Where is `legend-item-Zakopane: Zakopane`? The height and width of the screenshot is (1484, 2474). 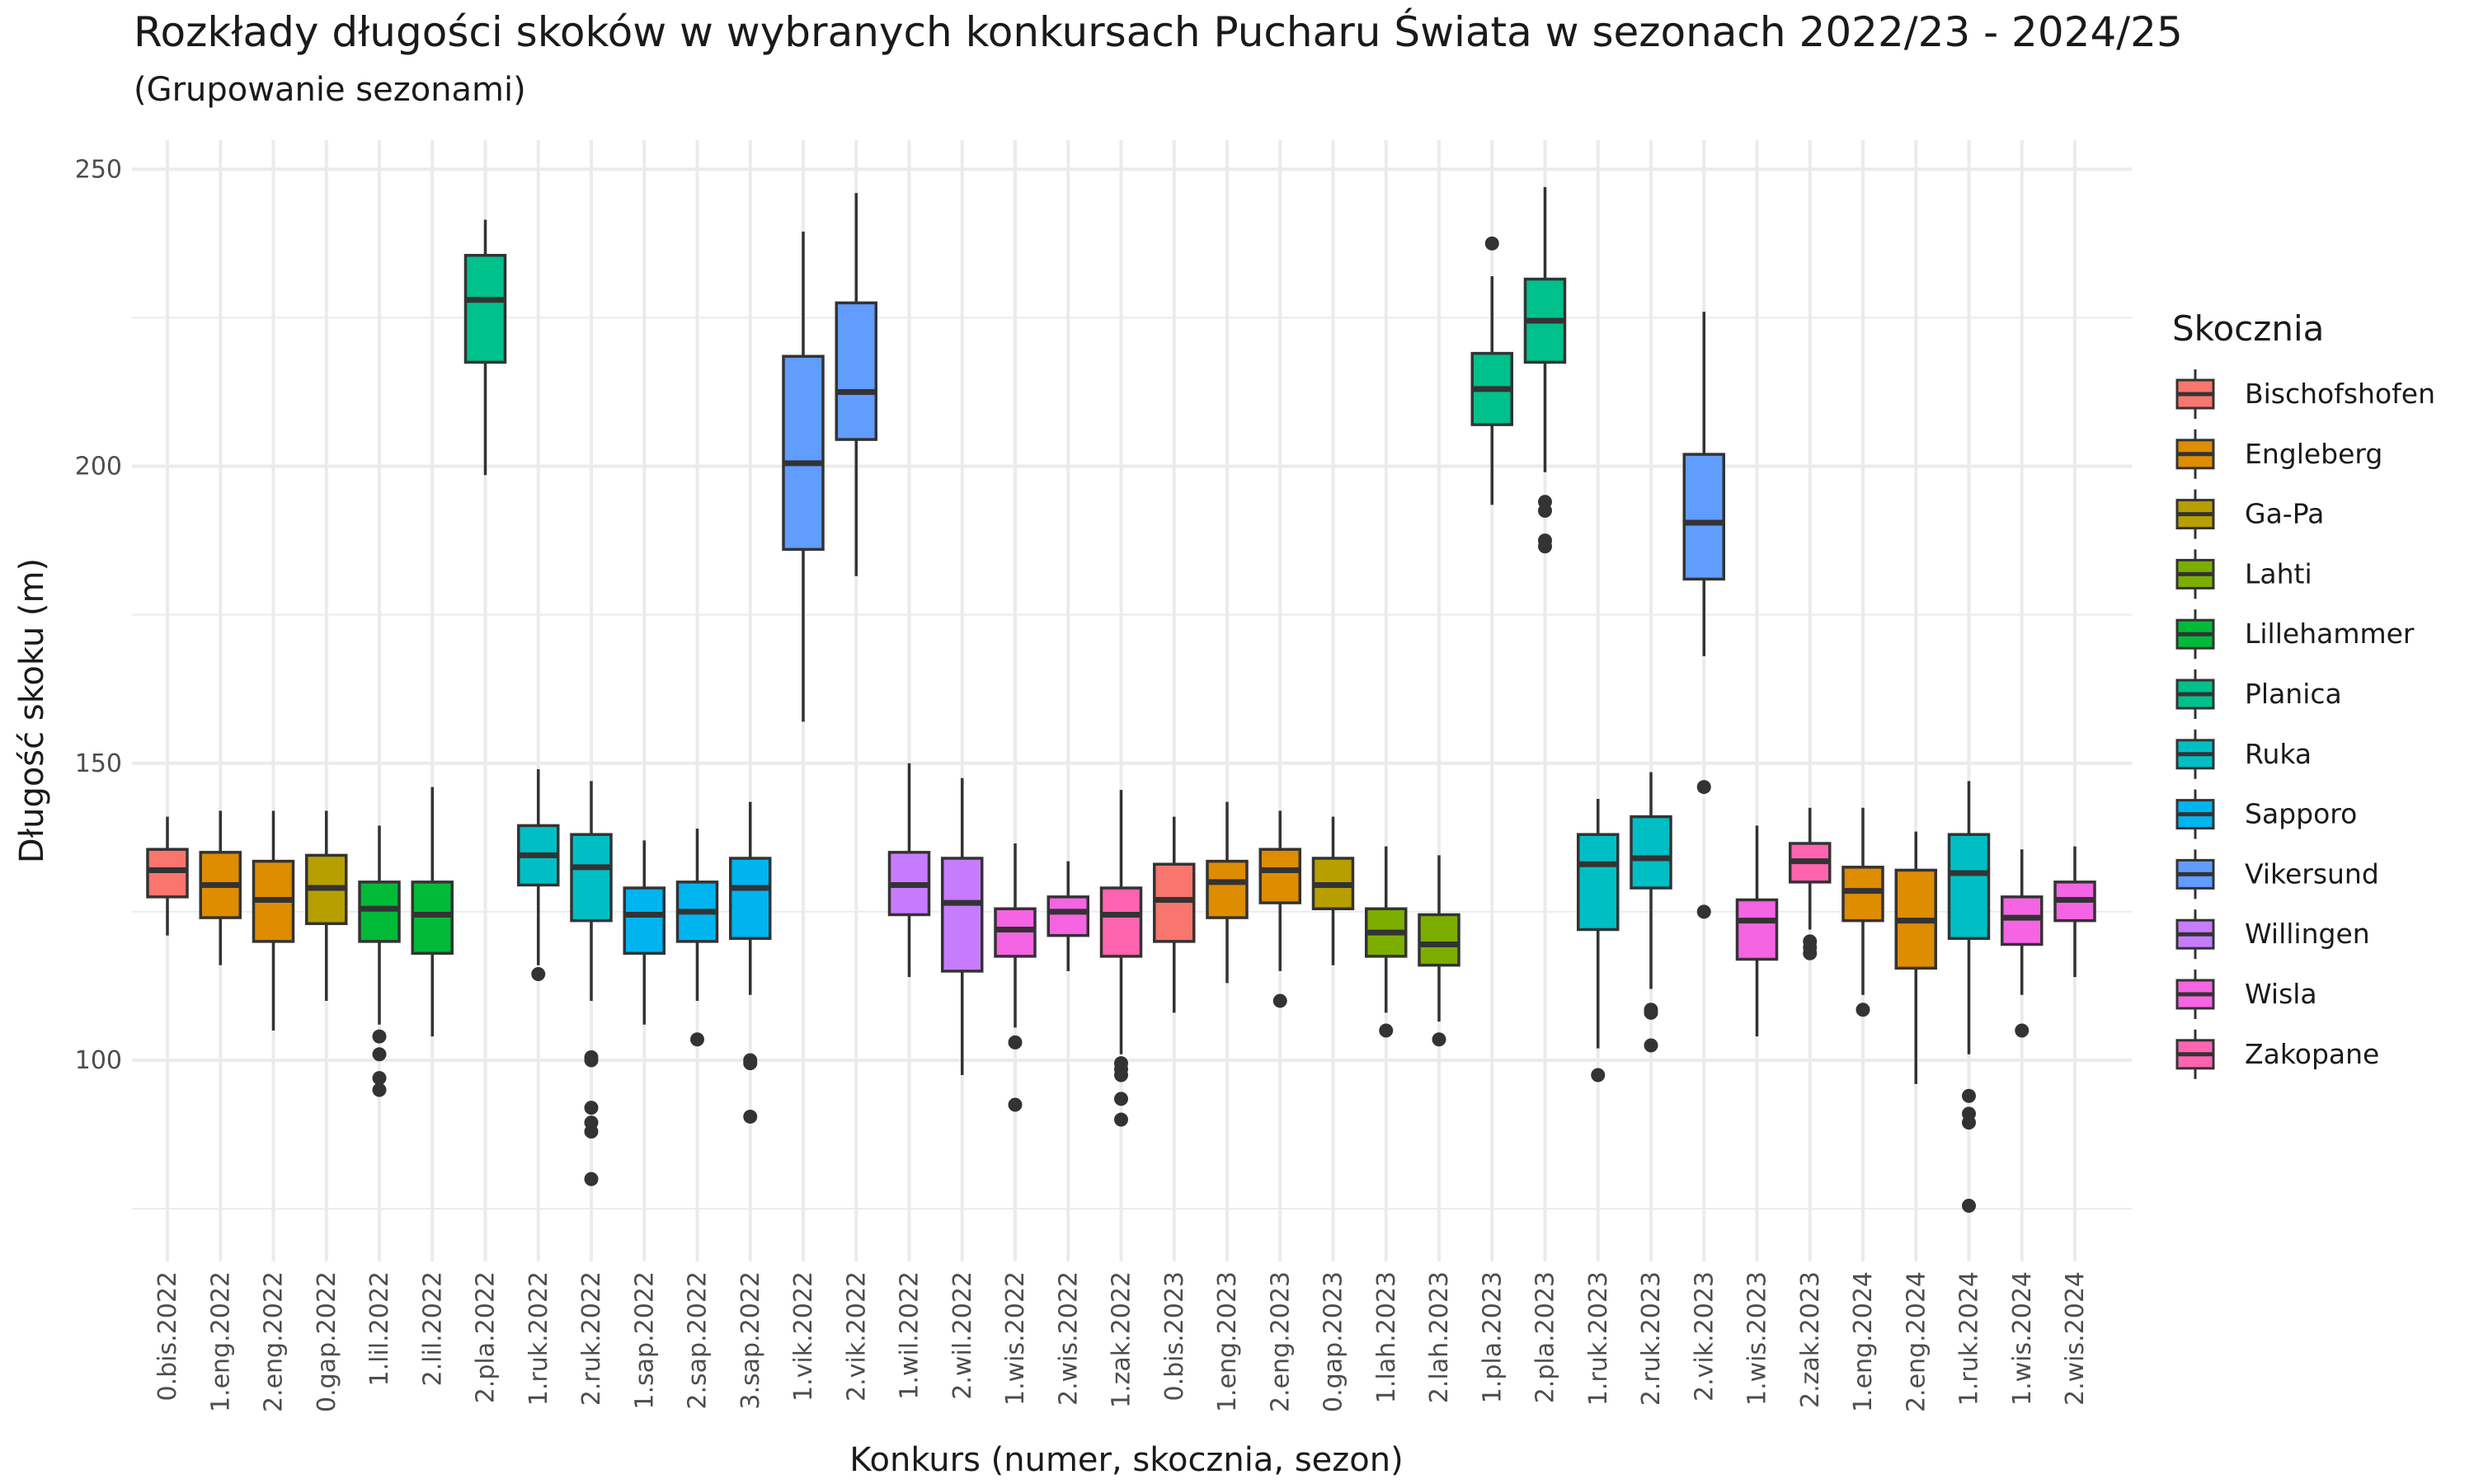
legend-item-Zakopane: Zakopane is located at coordinates (2277, 1054).